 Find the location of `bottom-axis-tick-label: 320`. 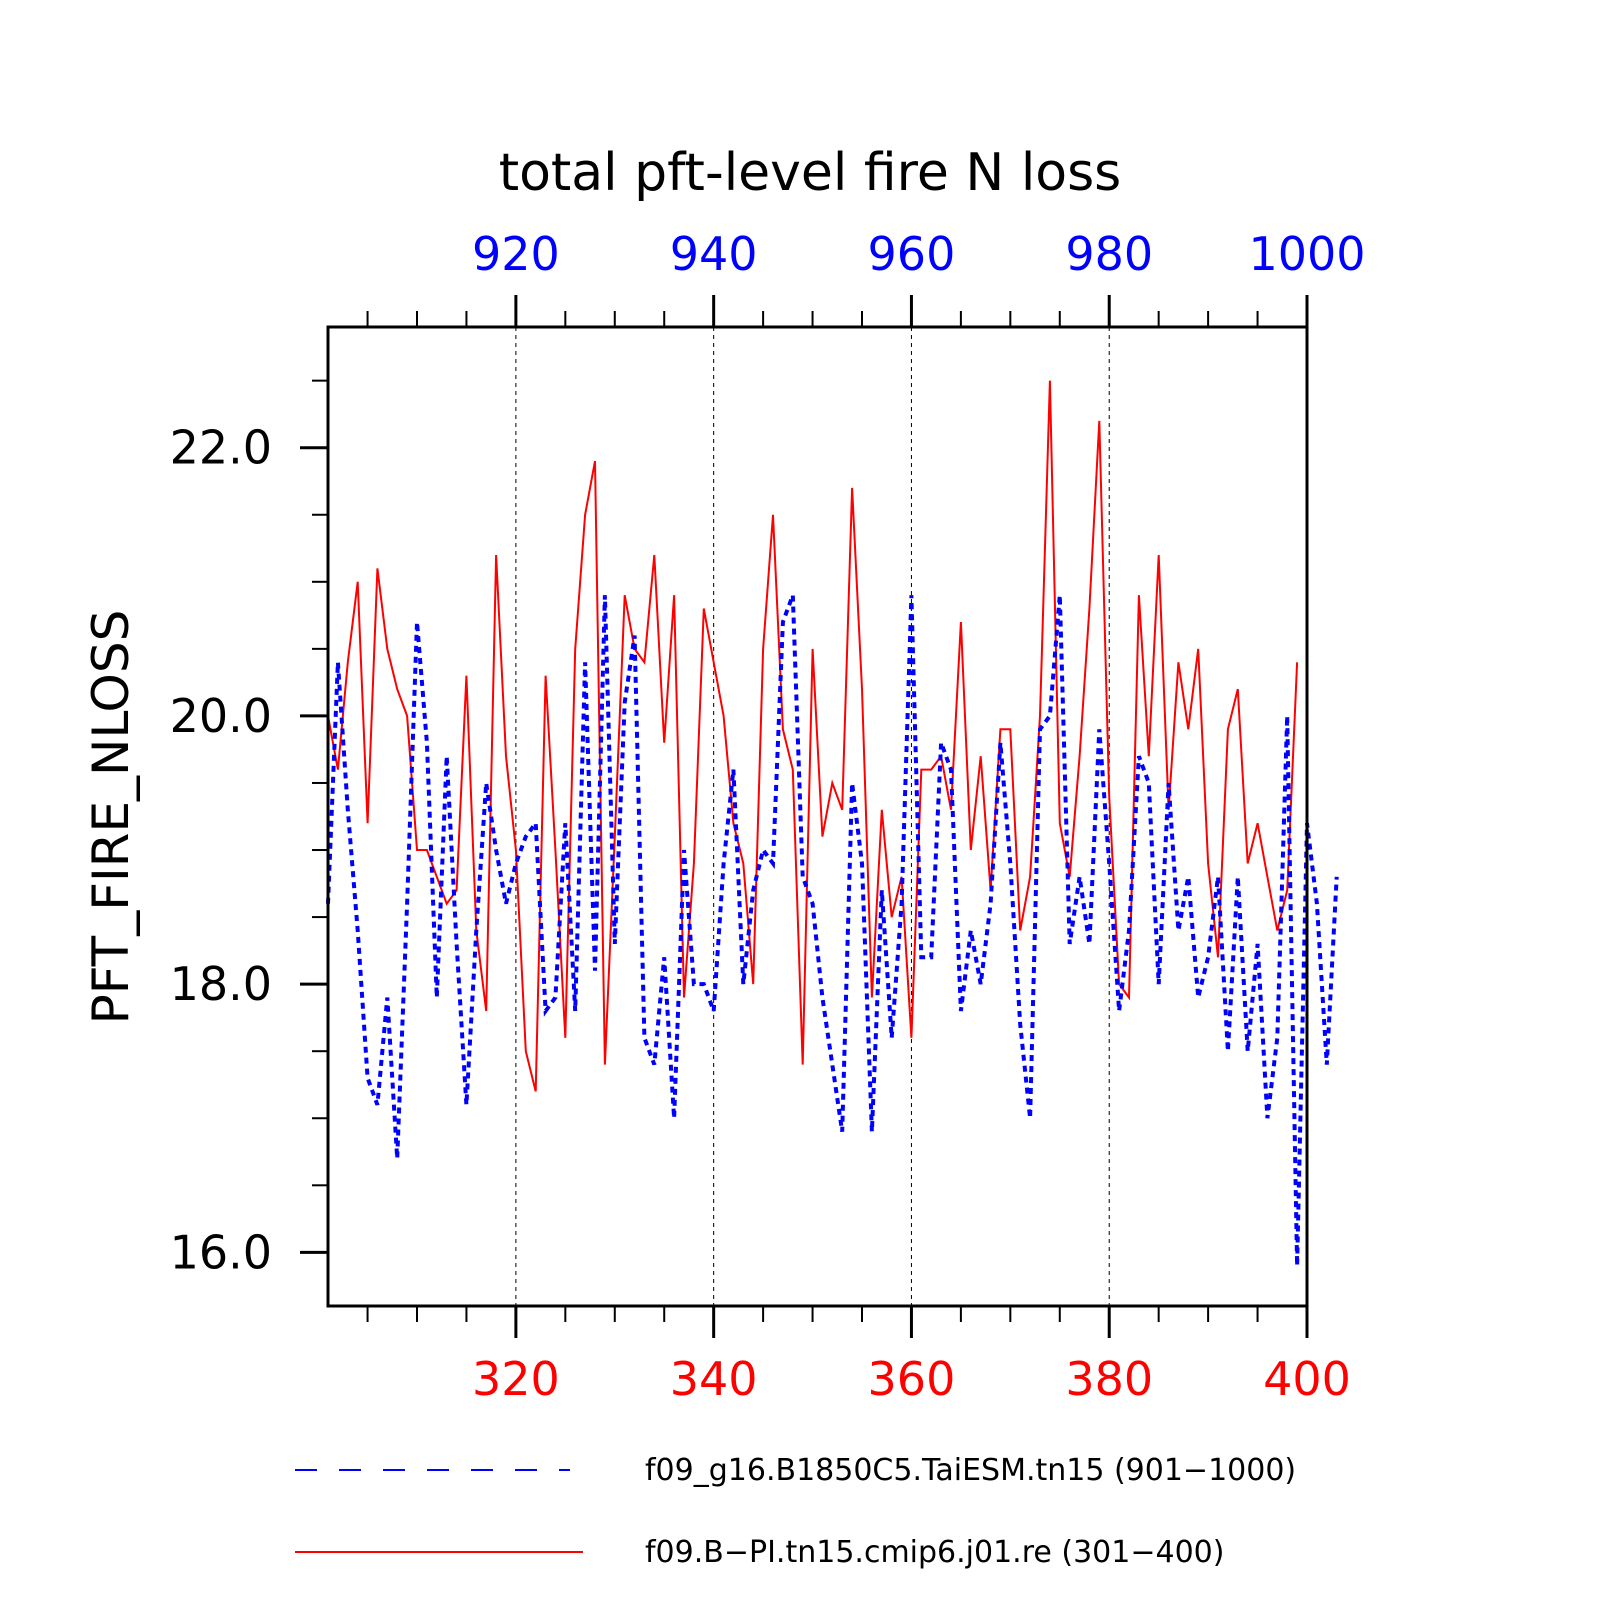

bottom-axis-tick-label: 320 is located at coordinates (516, 1379).